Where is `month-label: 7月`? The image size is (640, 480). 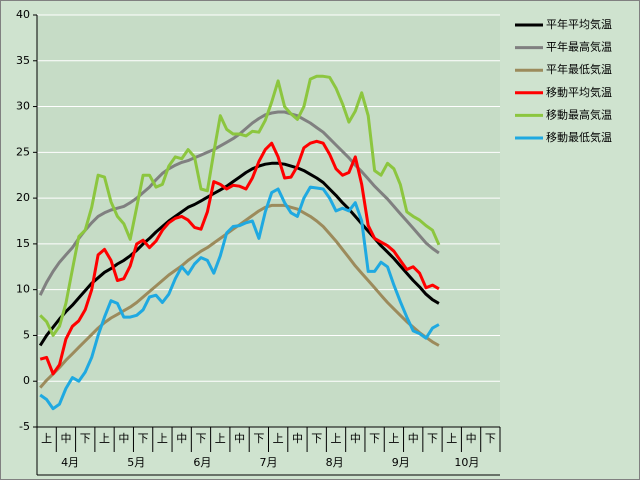 month-label: 7月 is located at coordinates (269, 462).